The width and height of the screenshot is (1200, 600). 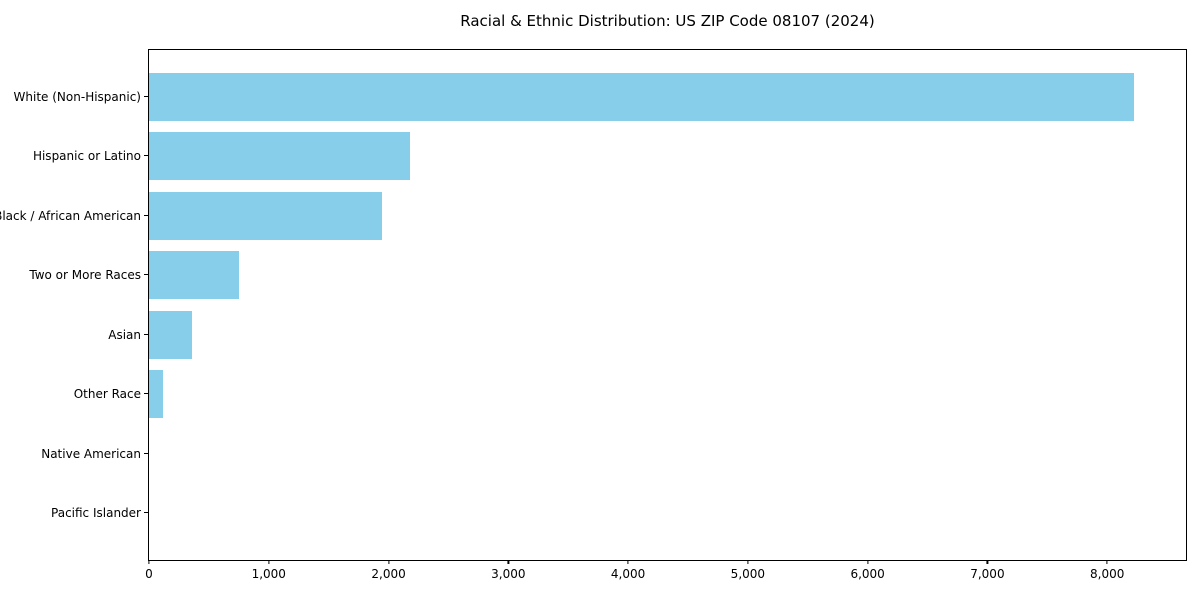 What do you see at coordinates (124, 334) in the screenshot?
I see `y-axis-category-label: Asian` at bounding box center [124, 334].